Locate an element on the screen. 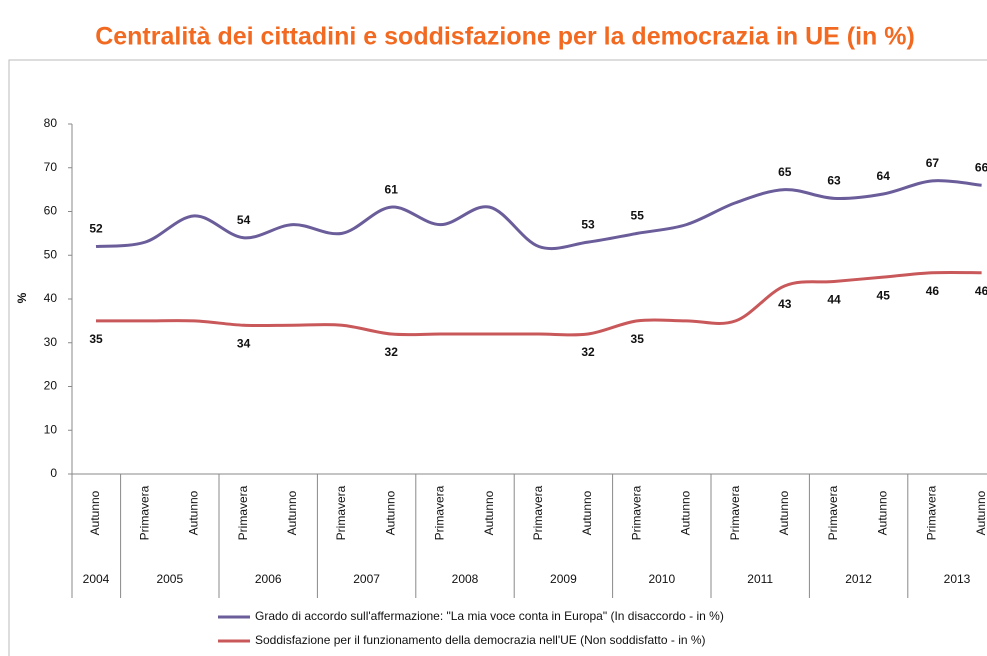 This screenshot has width=987, height=656. y-tick-label: 20 is located at coordinates (51, 386).